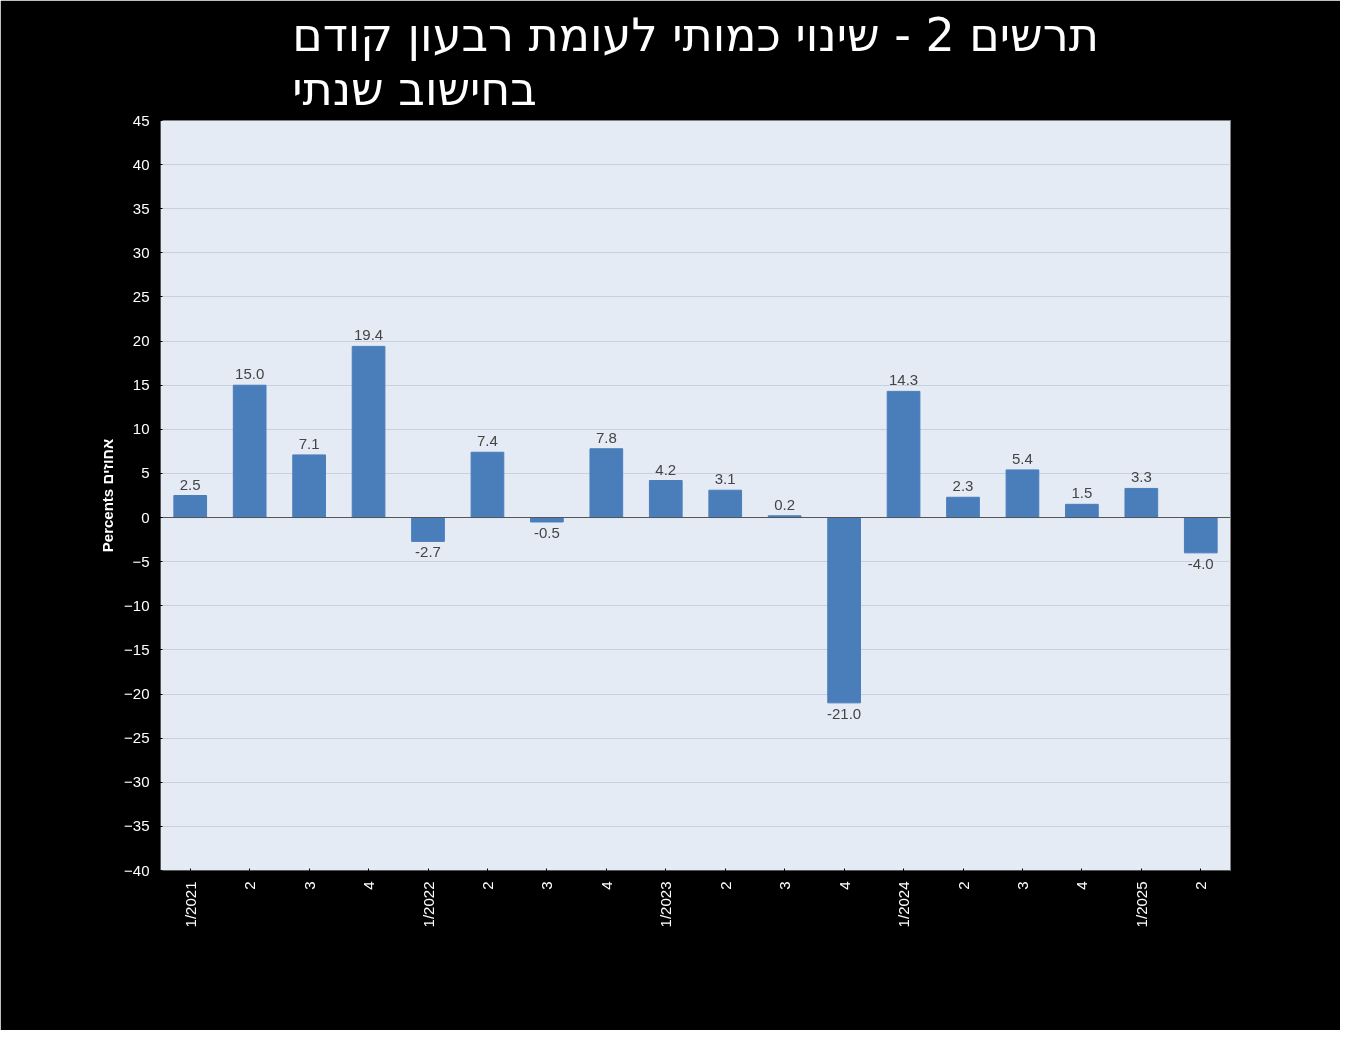 This screenshot has width=1360, height=1054. Describe the element at coordinates (666, 904) in the screenshot. I see `x-tick-label: 1/2023` at that location.